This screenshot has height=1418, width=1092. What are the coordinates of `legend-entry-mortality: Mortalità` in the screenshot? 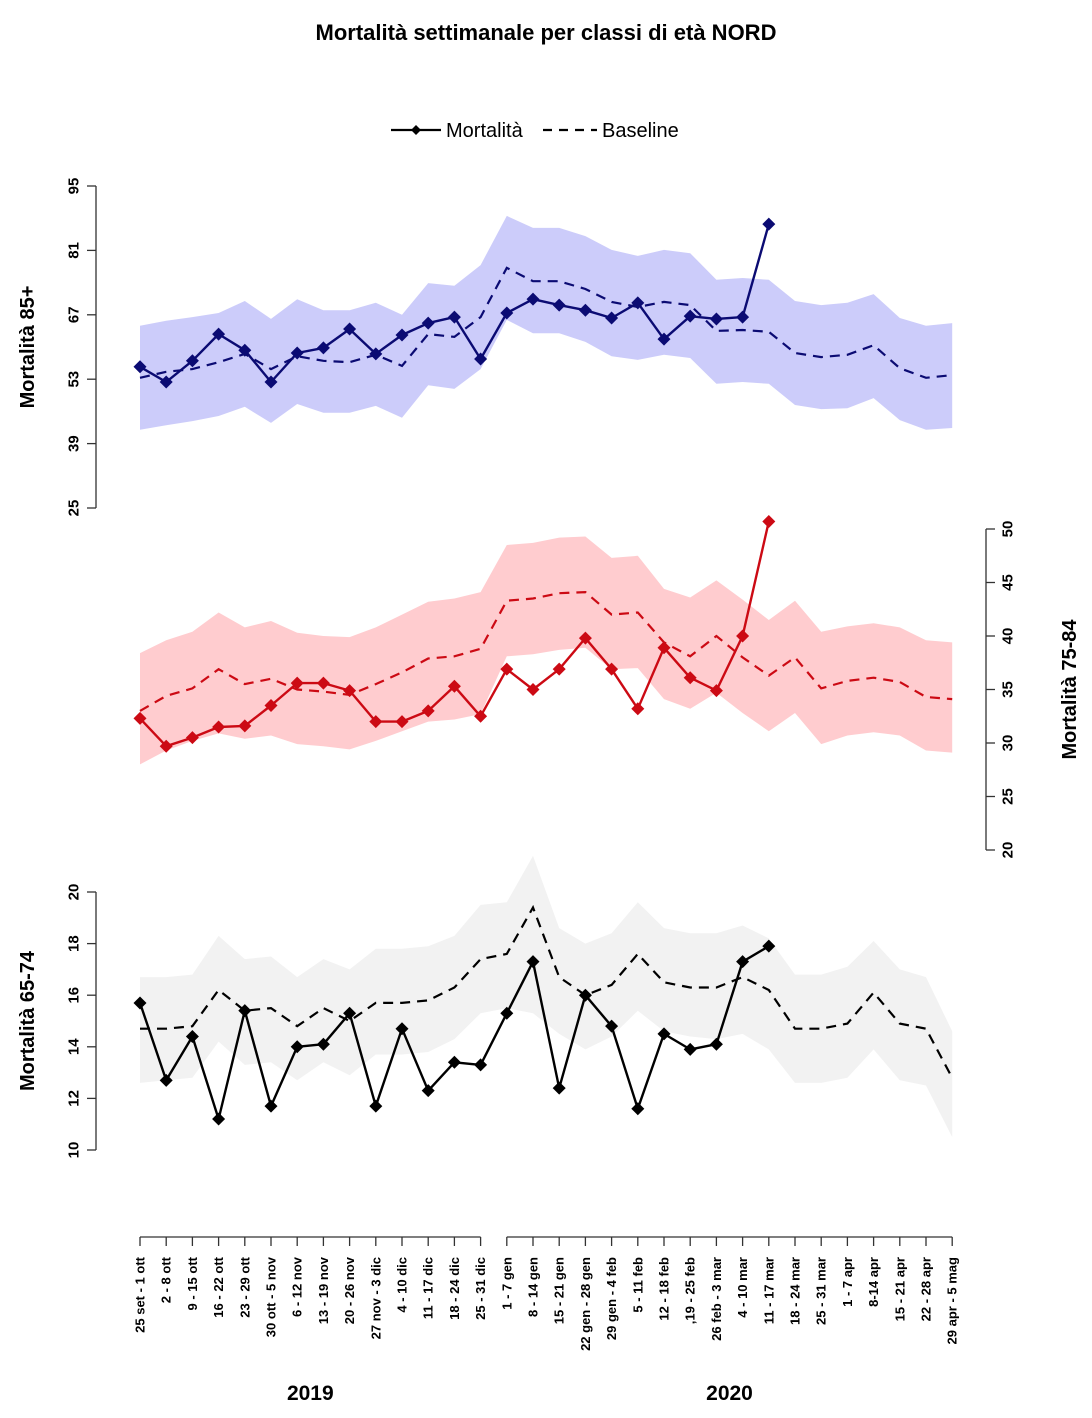 It's located at (457, 131).